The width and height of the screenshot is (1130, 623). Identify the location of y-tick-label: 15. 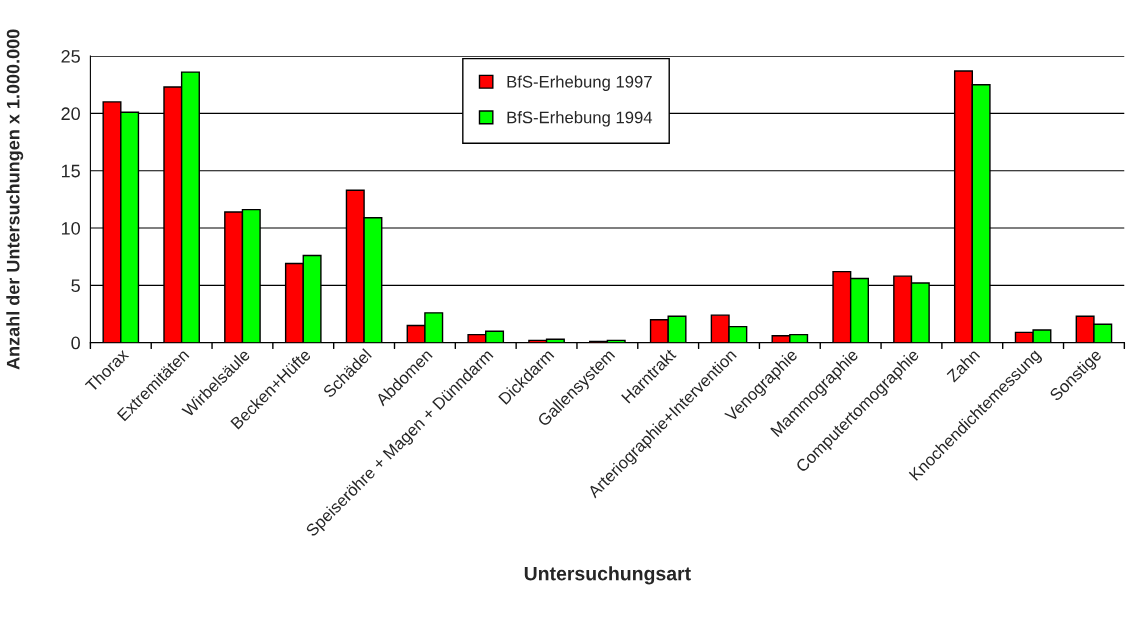
(70, 171).